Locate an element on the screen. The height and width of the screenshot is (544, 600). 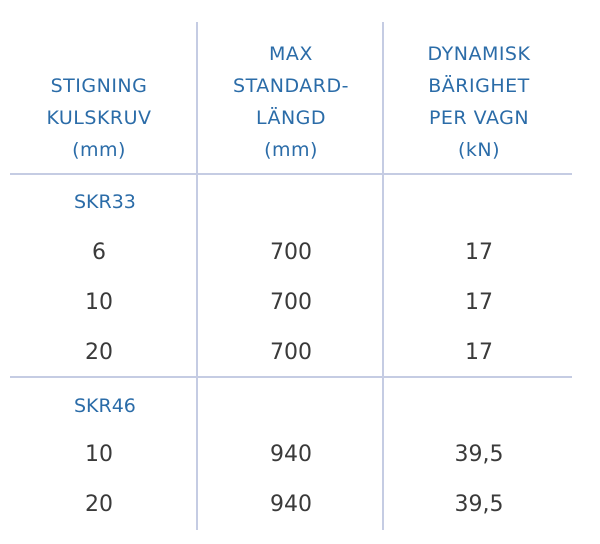
header-load-line-1: DYNAMISK is located at coordinates (479, 54).